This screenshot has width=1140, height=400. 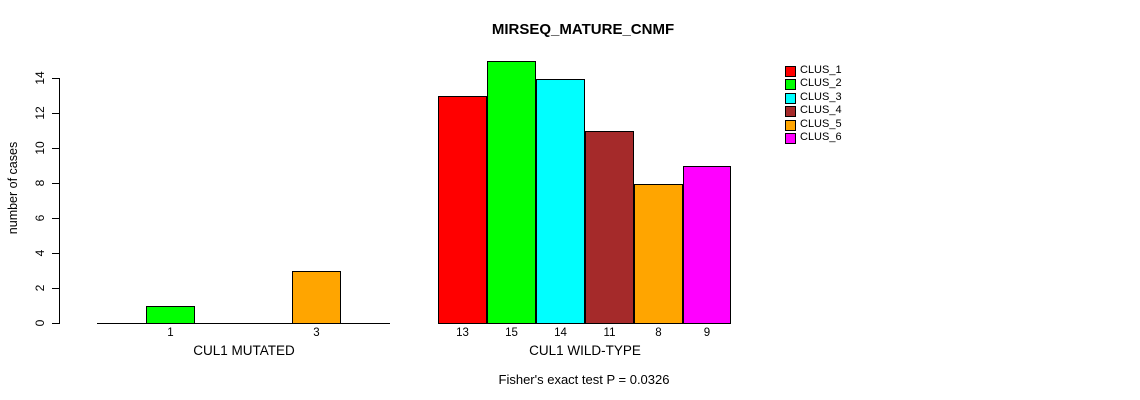 I want to click on y-tick-label: 6, so click(x=40, y=218).